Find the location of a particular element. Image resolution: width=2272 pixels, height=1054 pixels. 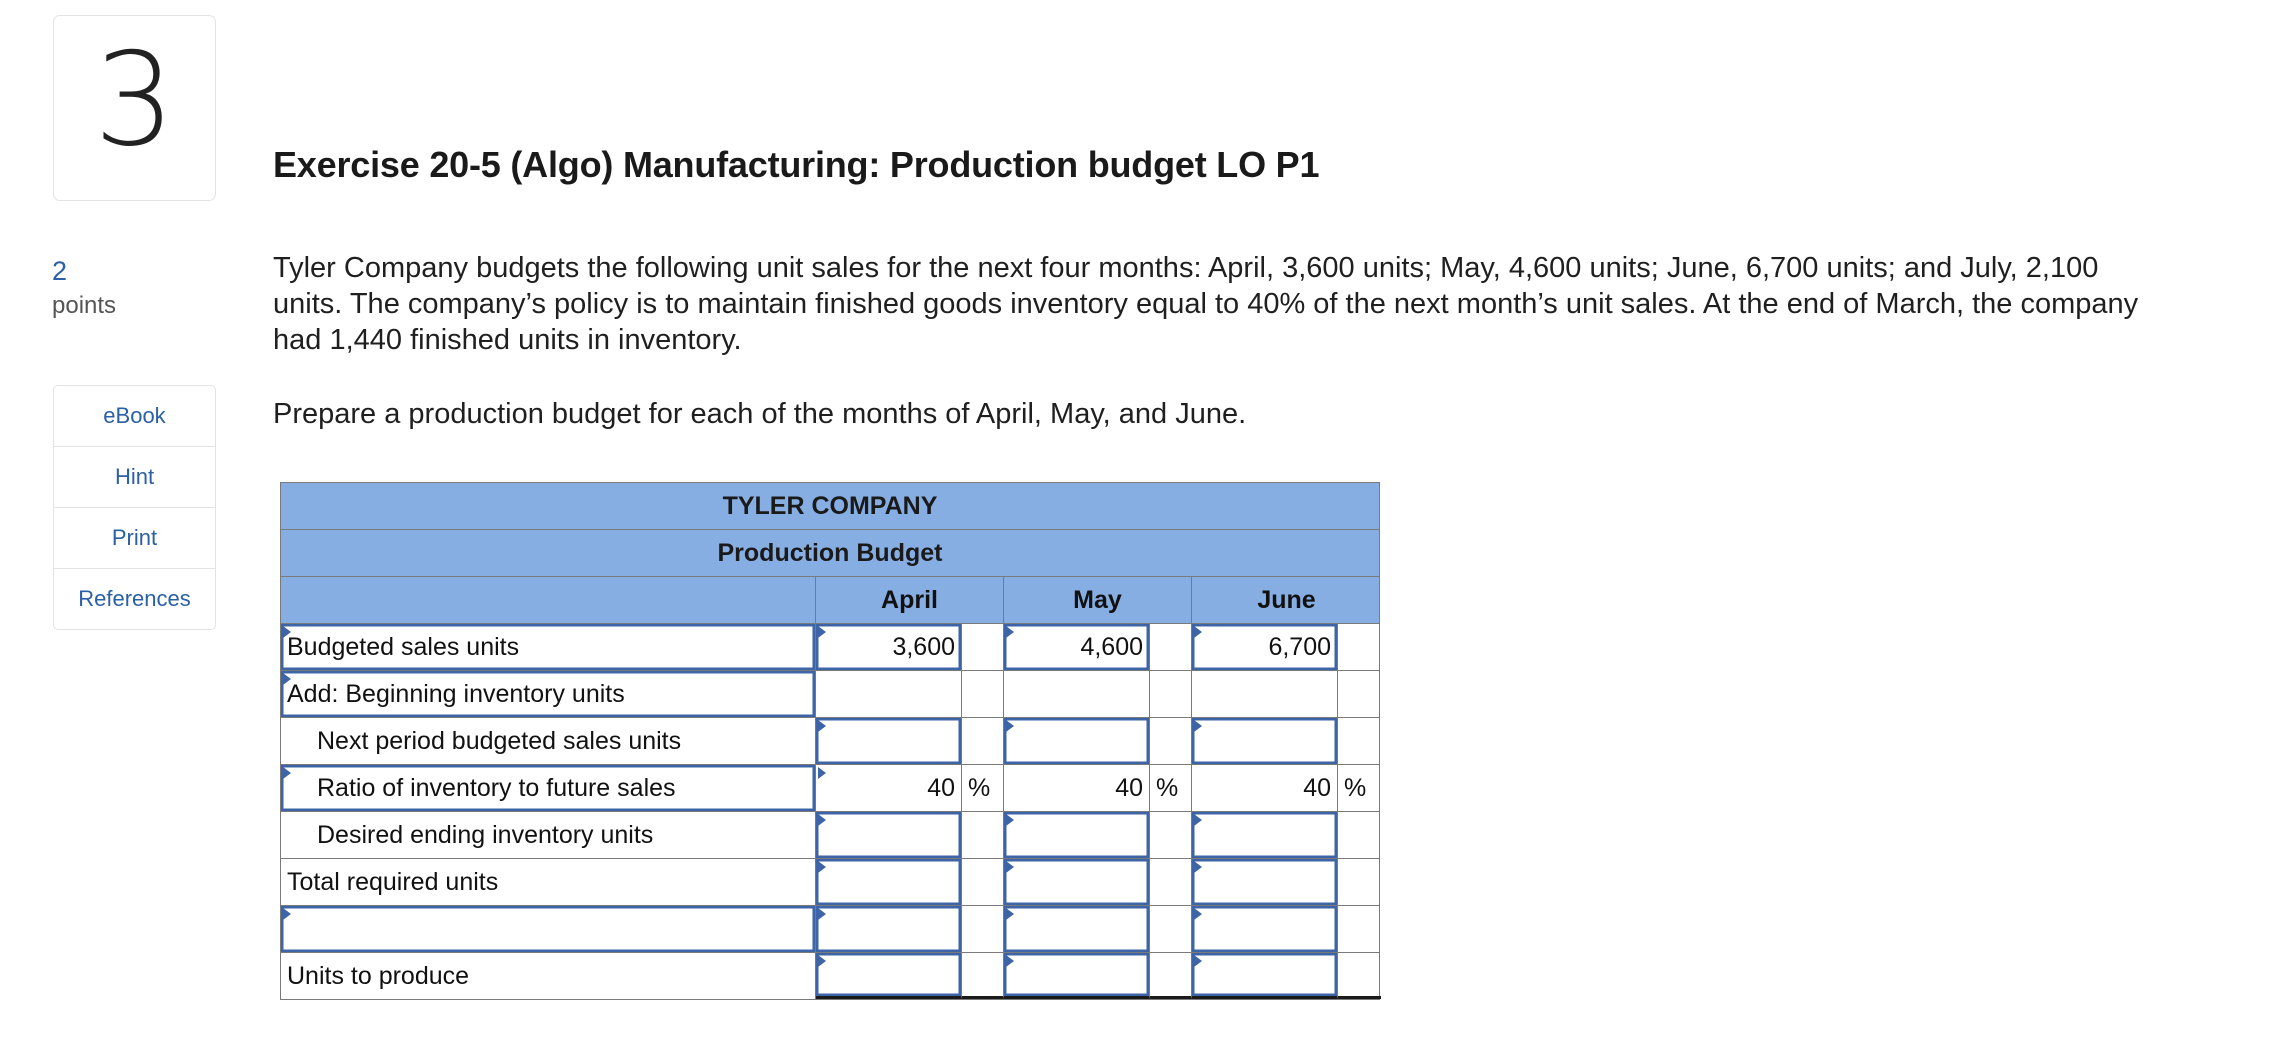

row-label-input: Budgeted sales units is located at coordinates (548, 647).